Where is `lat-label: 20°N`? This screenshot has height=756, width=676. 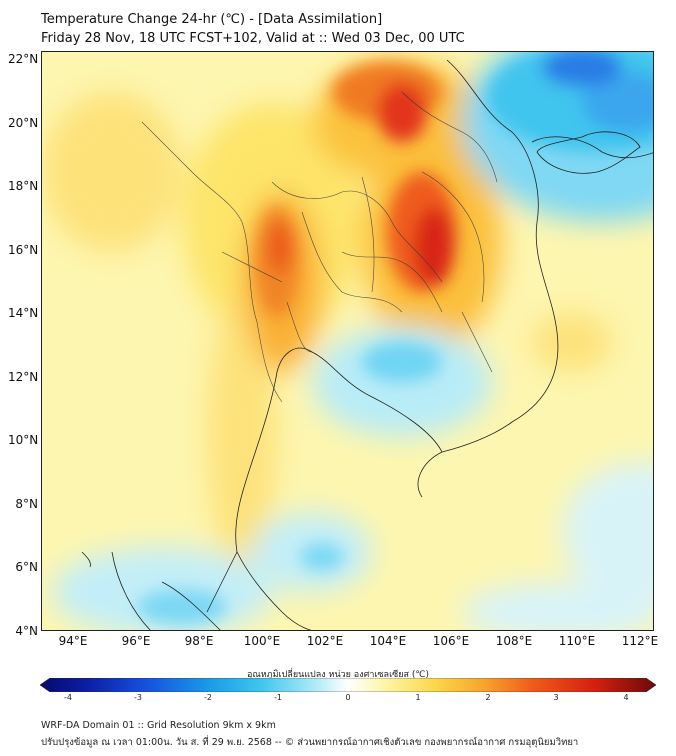
lat-label: 20°N is located at coordinates (23, 123).